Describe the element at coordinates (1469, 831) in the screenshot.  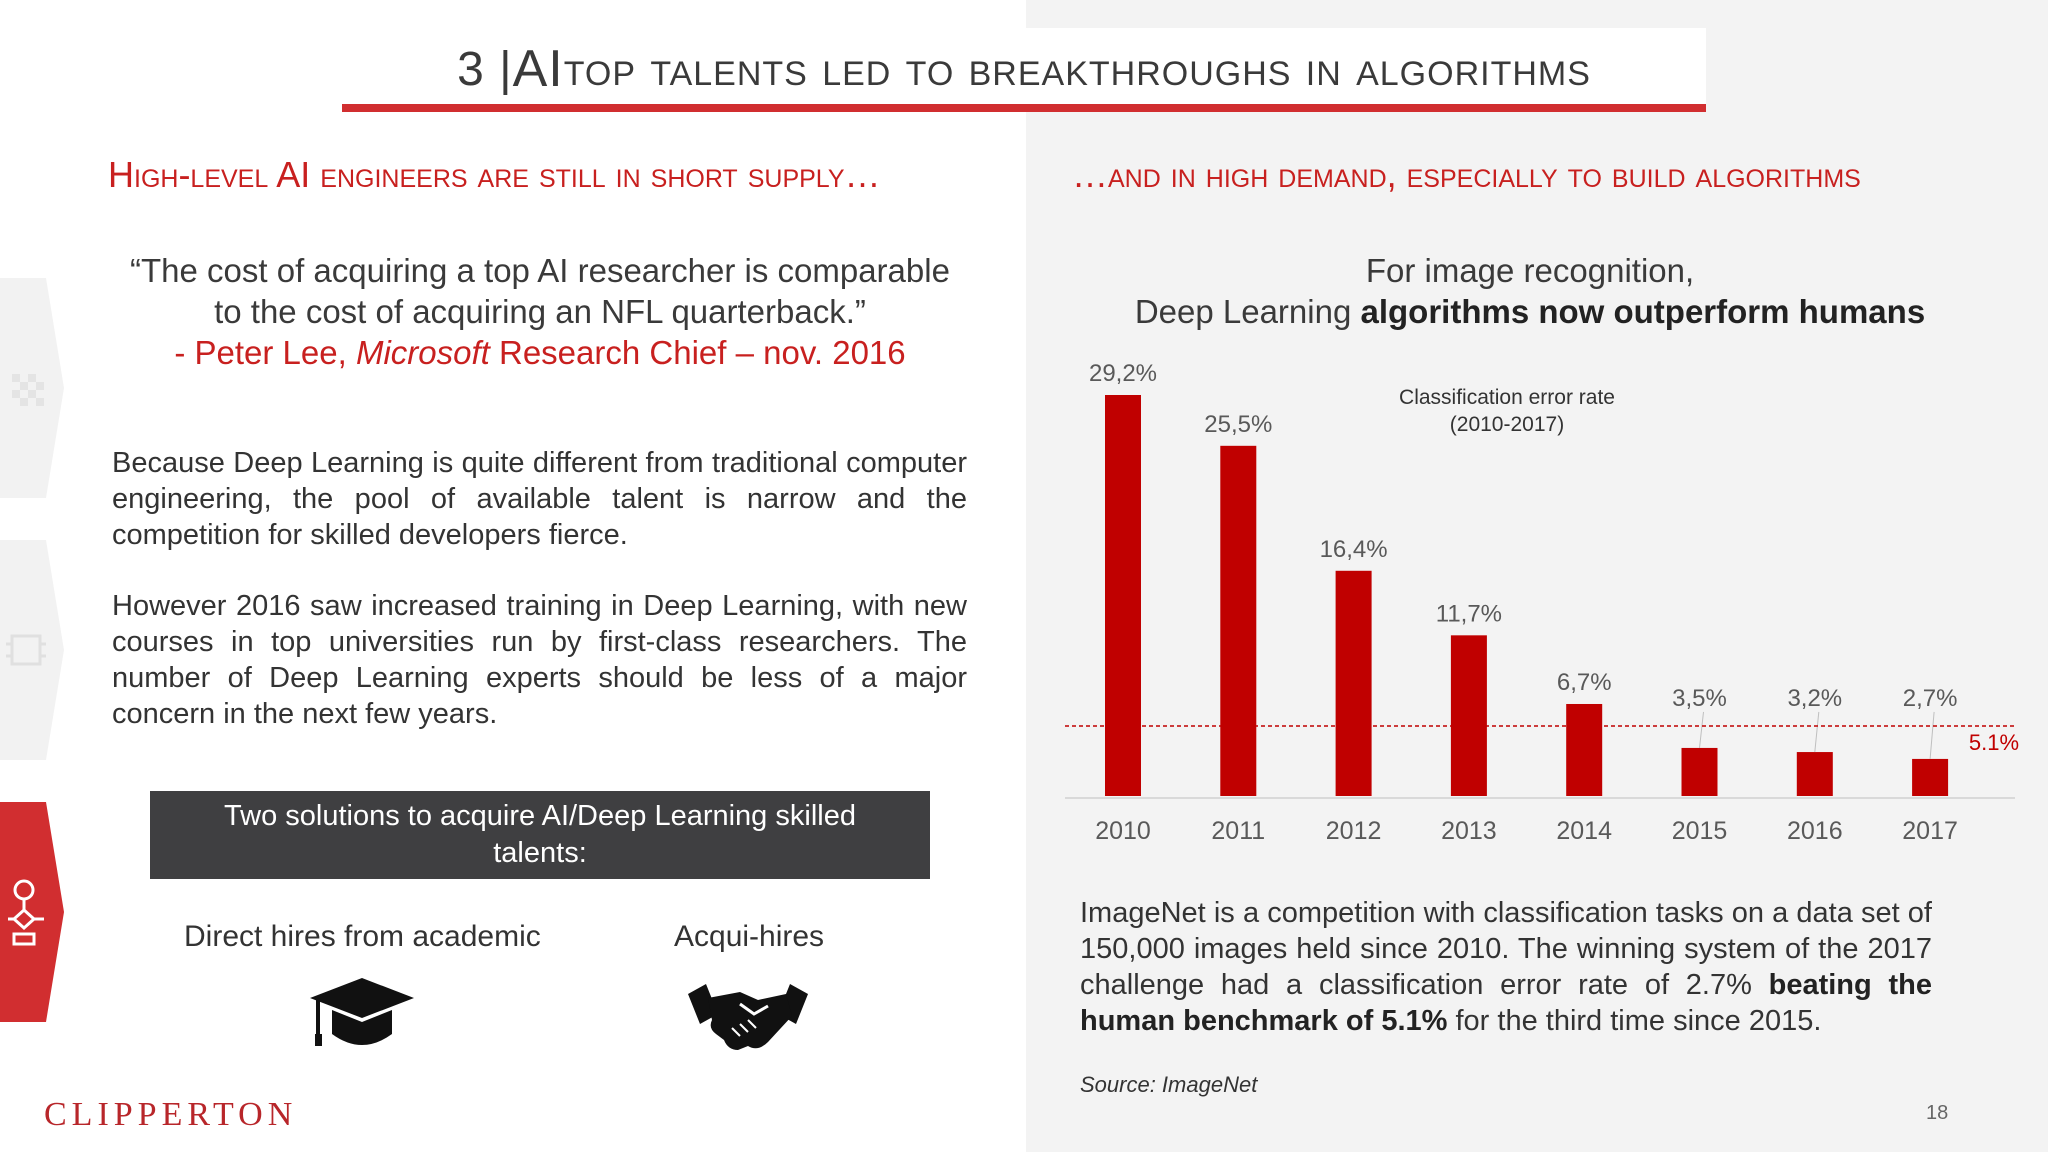
I see `x-tick-label-2013: 2013` at that location.